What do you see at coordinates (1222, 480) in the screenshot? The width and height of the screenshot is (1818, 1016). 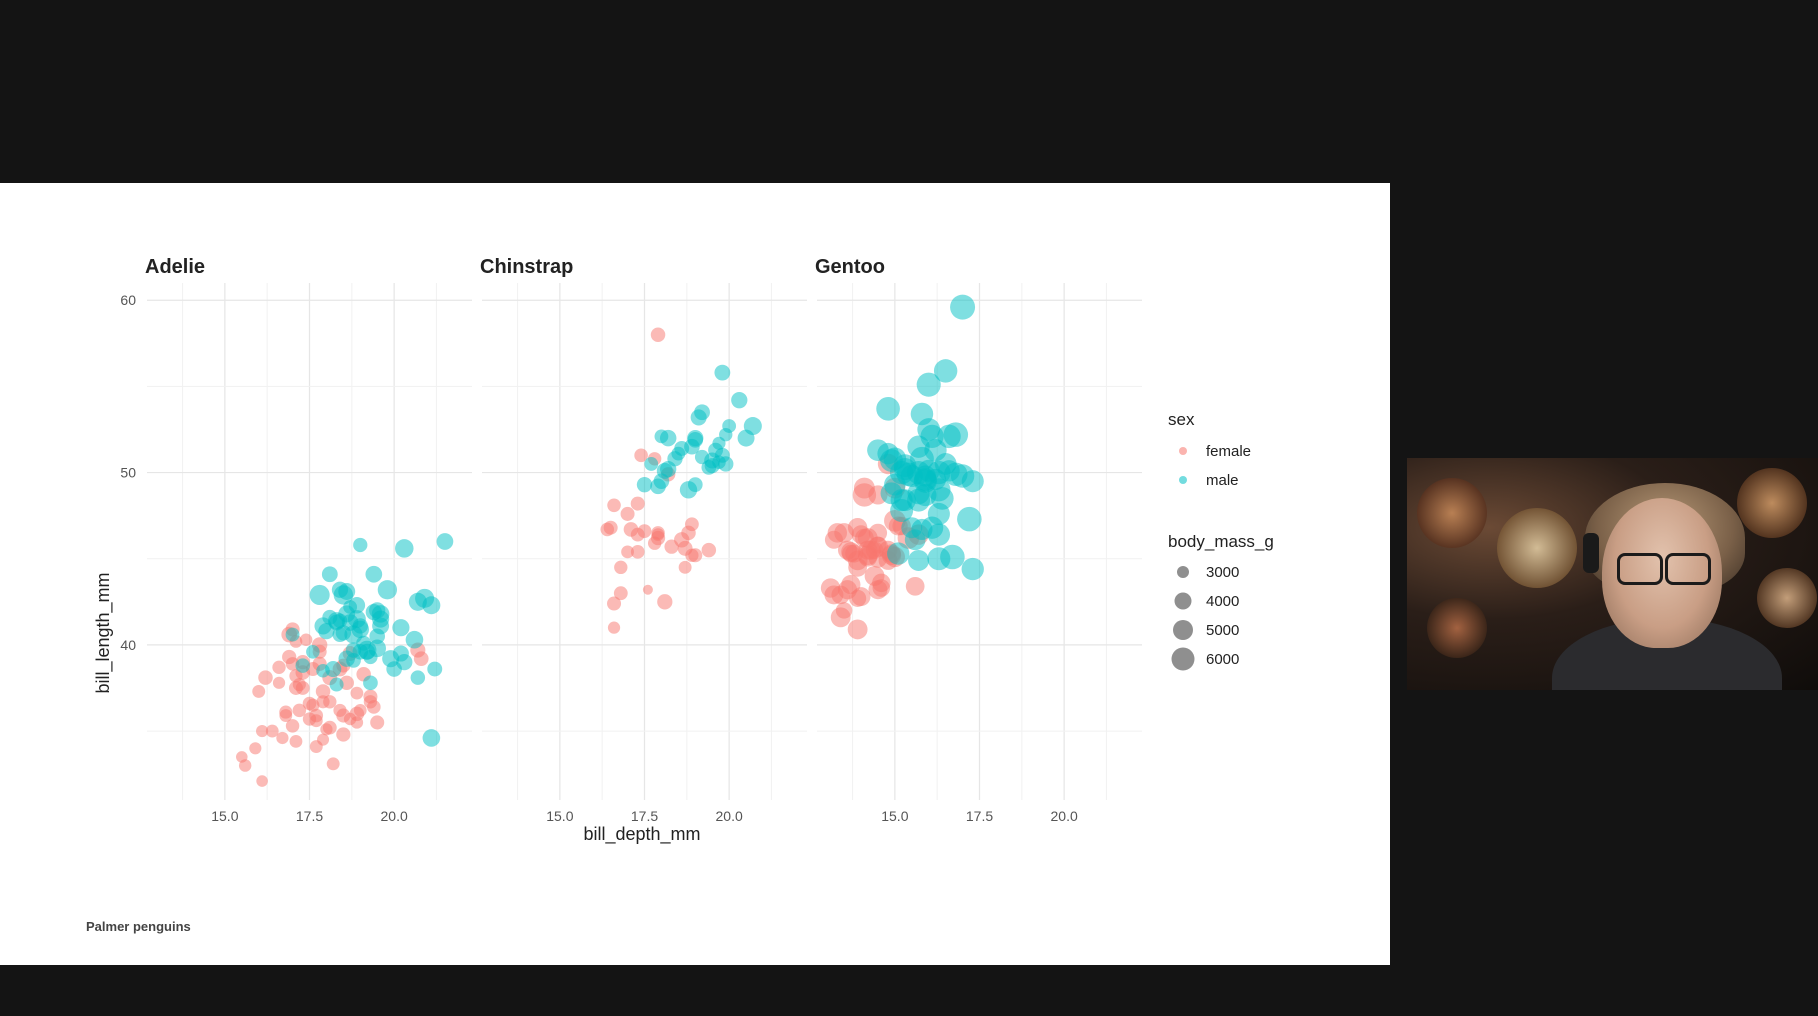 I see `legend-male-label: male` at bounding box center [1222, 480].